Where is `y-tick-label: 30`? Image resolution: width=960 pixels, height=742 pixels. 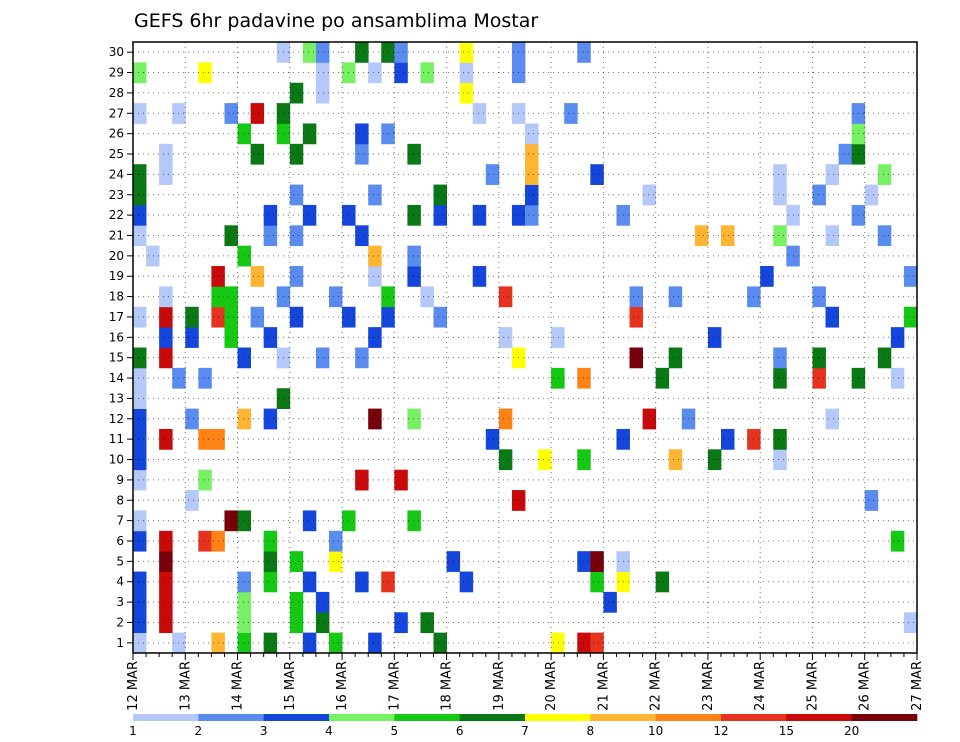
y-tick-label: 30 is located at coordinates (116, 52).